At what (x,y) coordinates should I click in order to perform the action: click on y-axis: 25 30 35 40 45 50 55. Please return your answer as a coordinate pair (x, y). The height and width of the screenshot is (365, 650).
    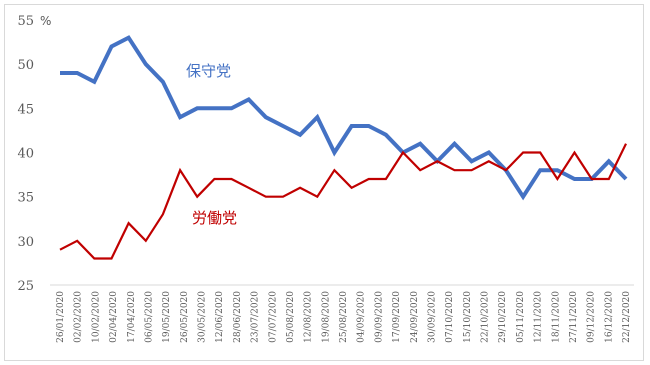
    Looking at the image, I should click on (25, 154).